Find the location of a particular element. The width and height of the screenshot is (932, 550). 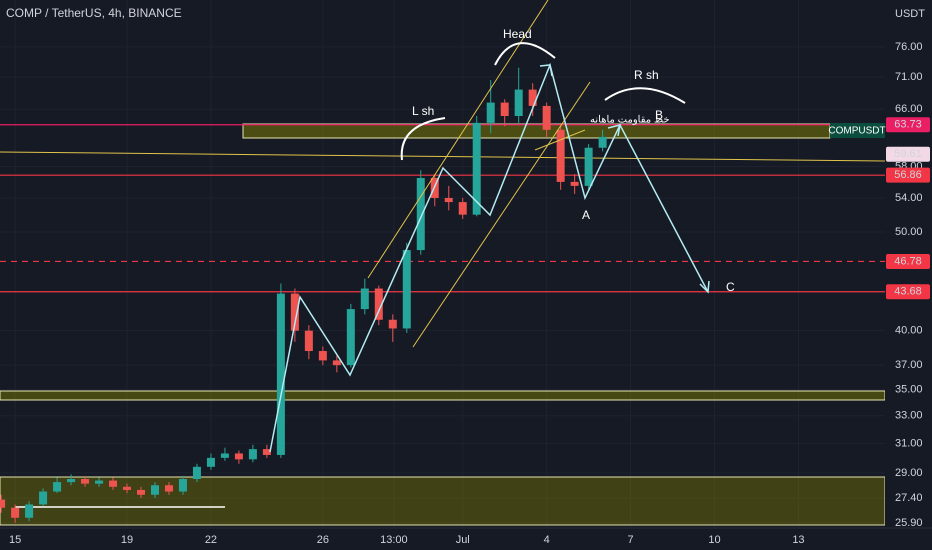

annotation: خط مقاومت ماهانه is located at coordinates (630, 120).